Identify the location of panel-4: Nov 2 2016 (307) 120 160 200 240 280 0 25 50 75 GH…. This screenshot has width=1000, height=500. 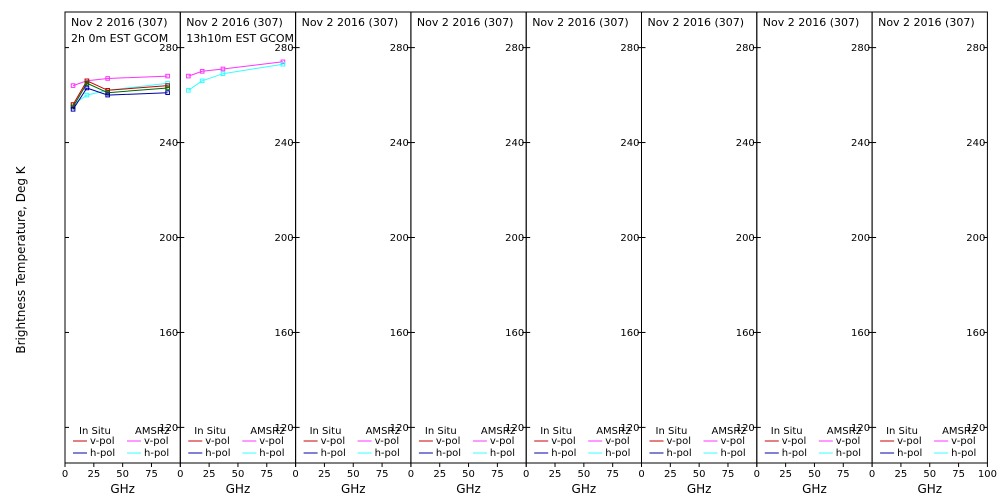
(467, 253).